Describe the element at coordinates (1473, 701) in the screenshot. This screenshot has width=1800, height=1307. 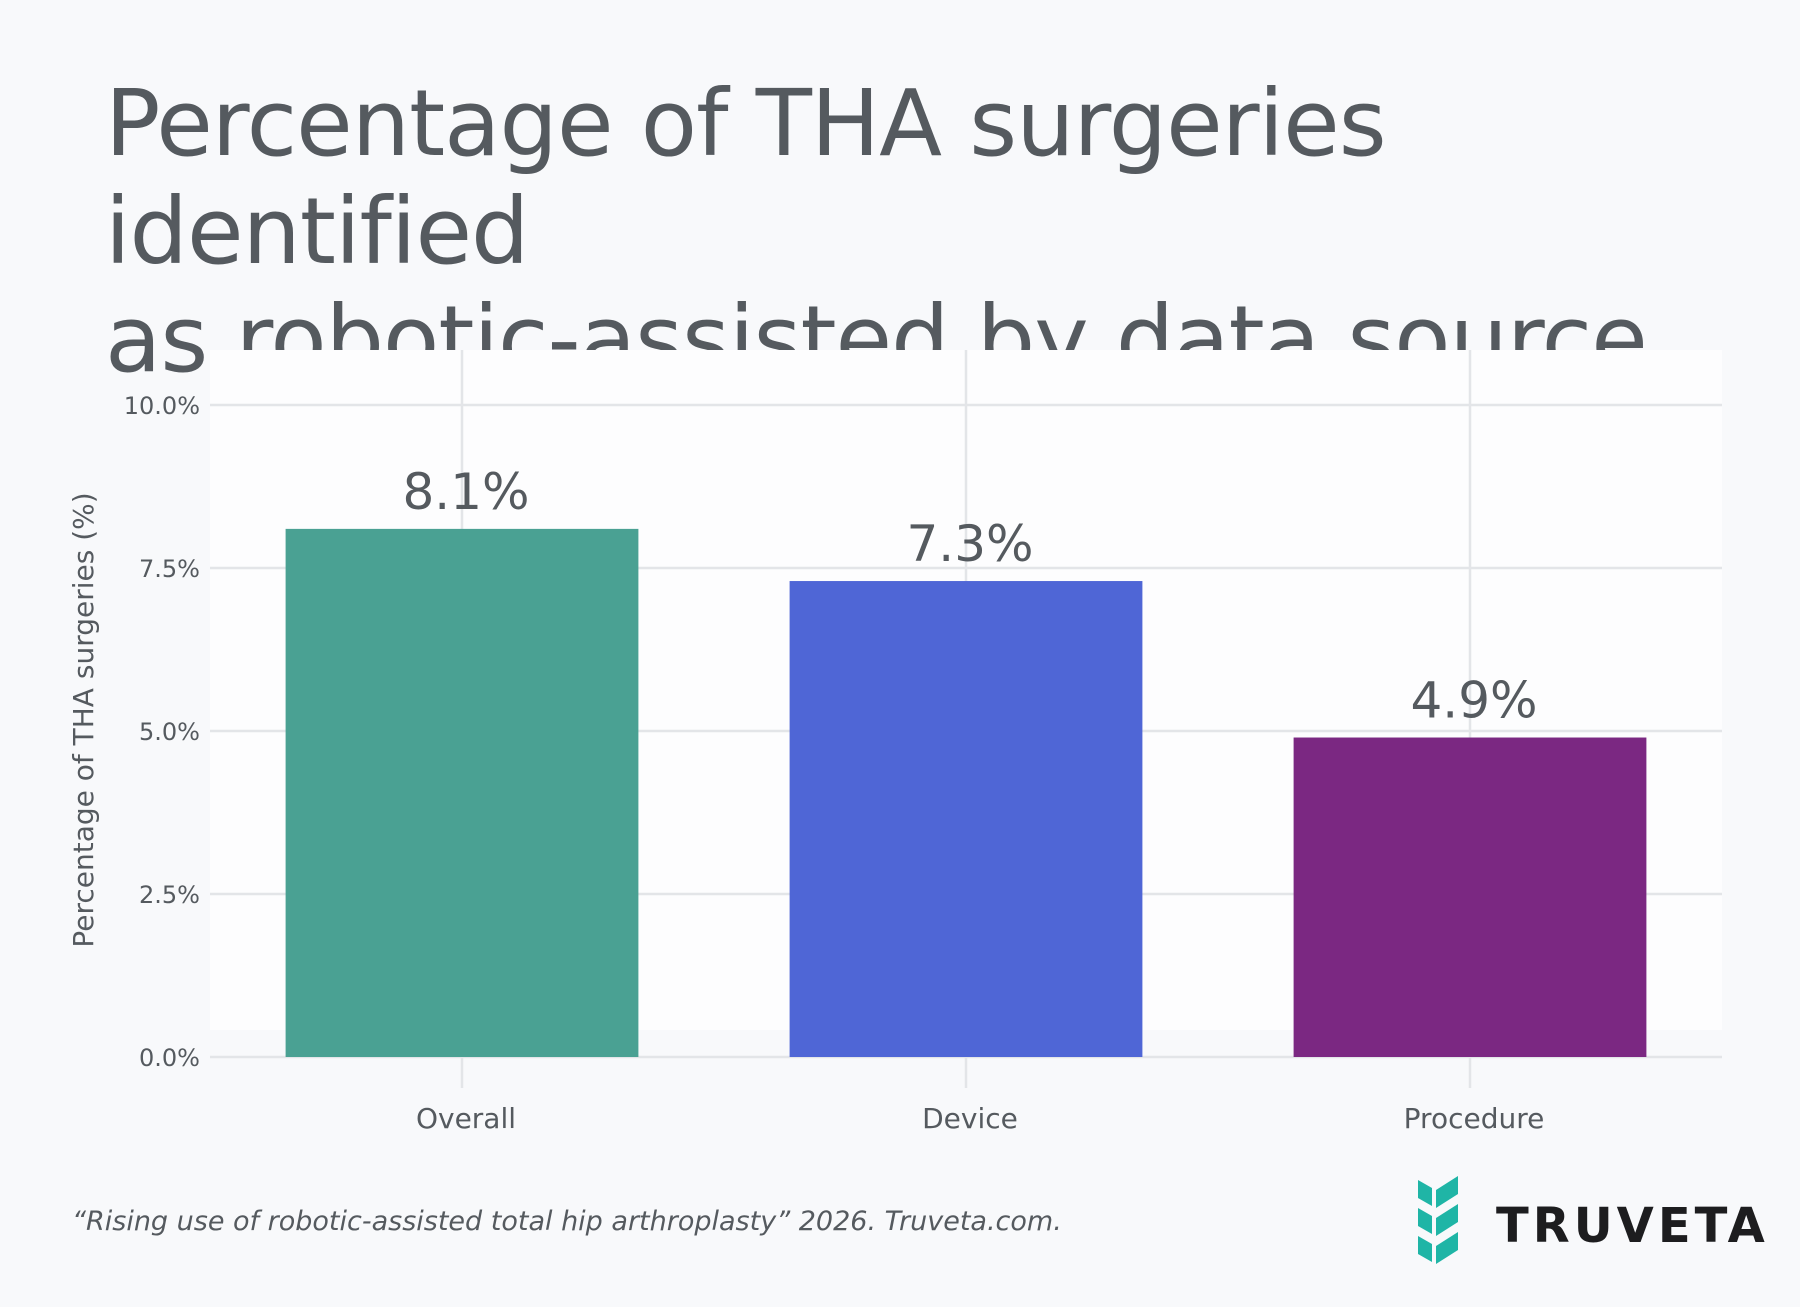
I see `bar-data-label: 4.9%` at that location.